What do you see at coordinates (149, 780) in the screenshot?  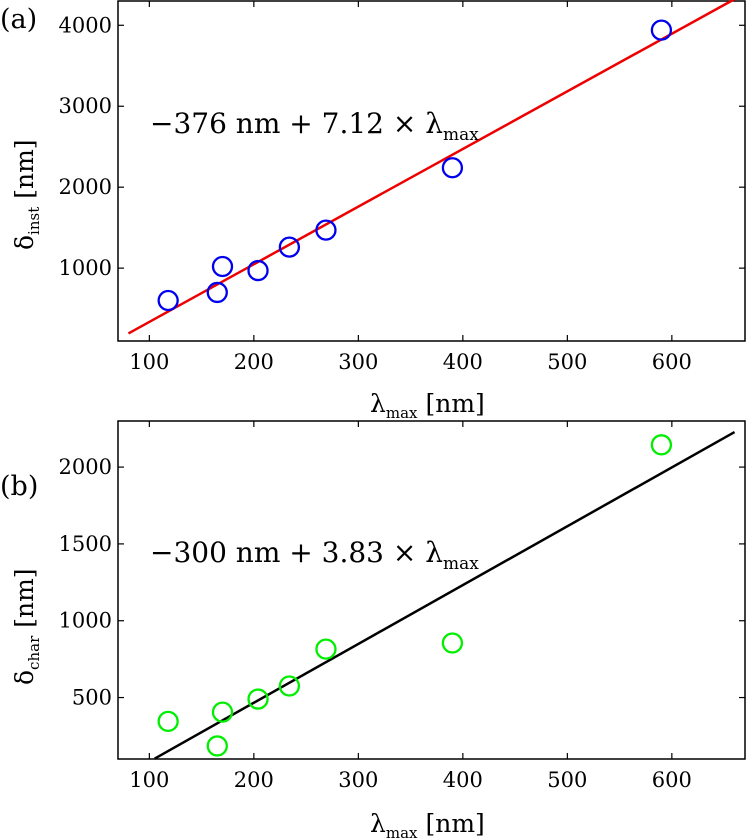 I see `x-tick-label-b: 100` at bounding box center [149, 780].